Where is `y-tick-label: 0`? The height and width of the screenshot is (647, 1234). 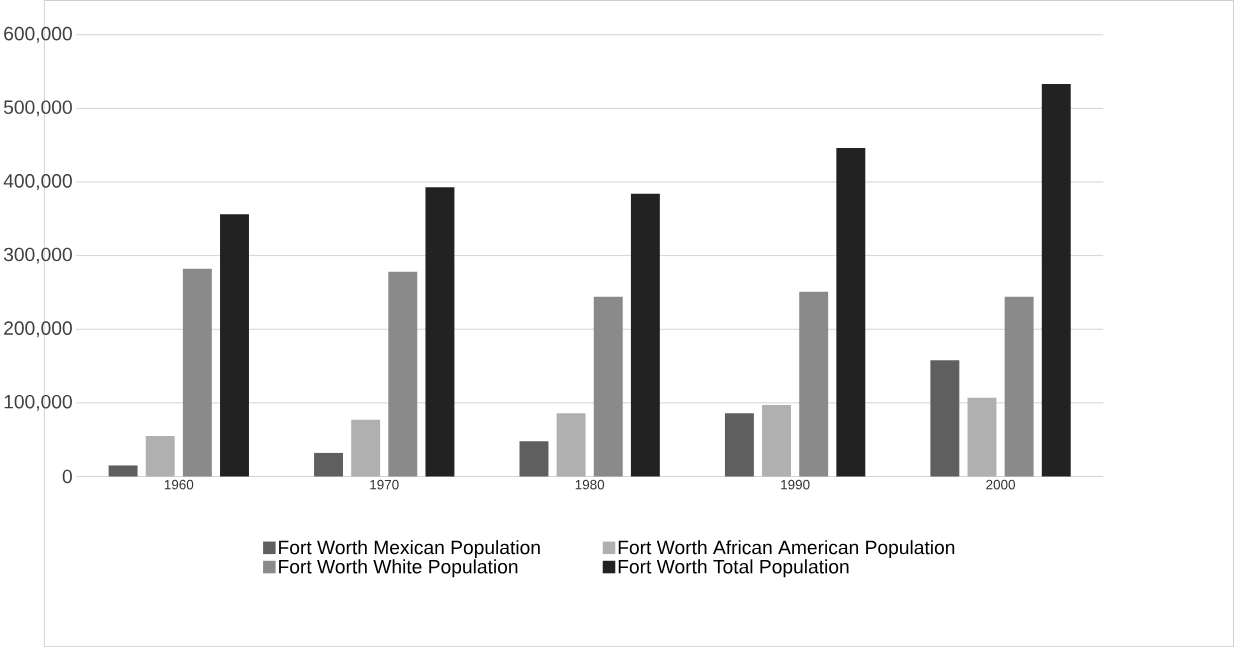
y-tick-label: 0 is located at coordinates (67, 476).